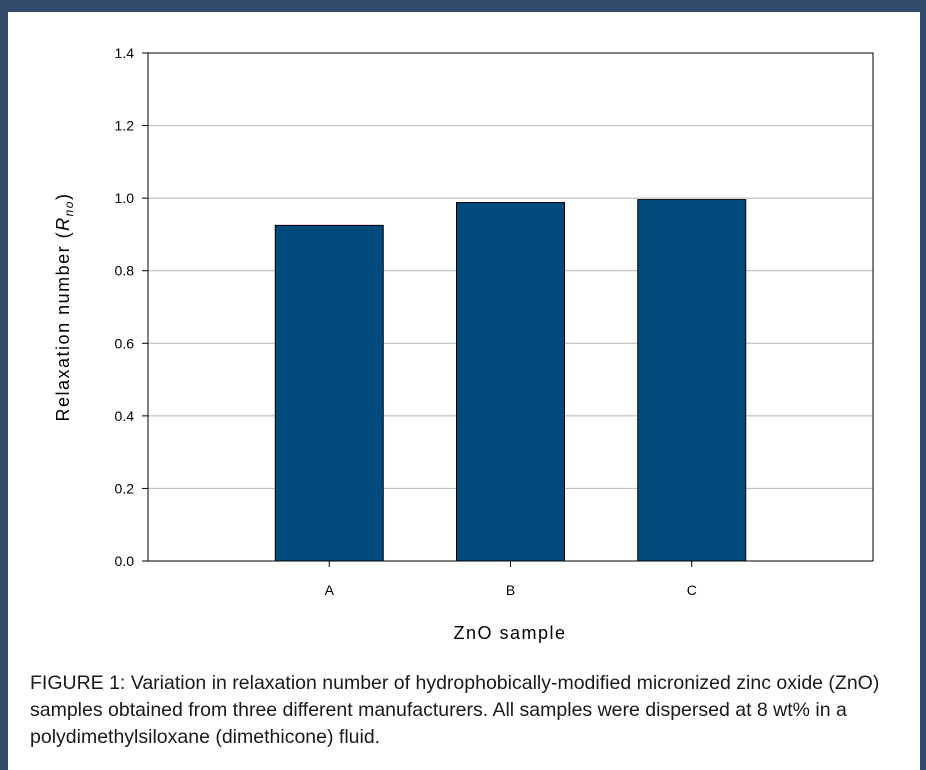 The width and height of the screenshot is (926, 770). I want to click on y-axis-label: Relaxation number (Rno), so click(64, 307).